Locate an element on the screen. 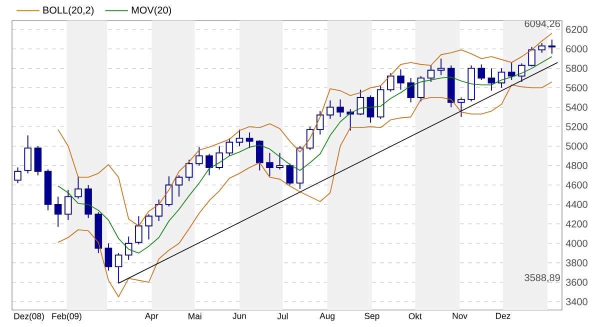 The image size is (608, 327). x-tick-label: Nov is located at coordinates (460, 315).